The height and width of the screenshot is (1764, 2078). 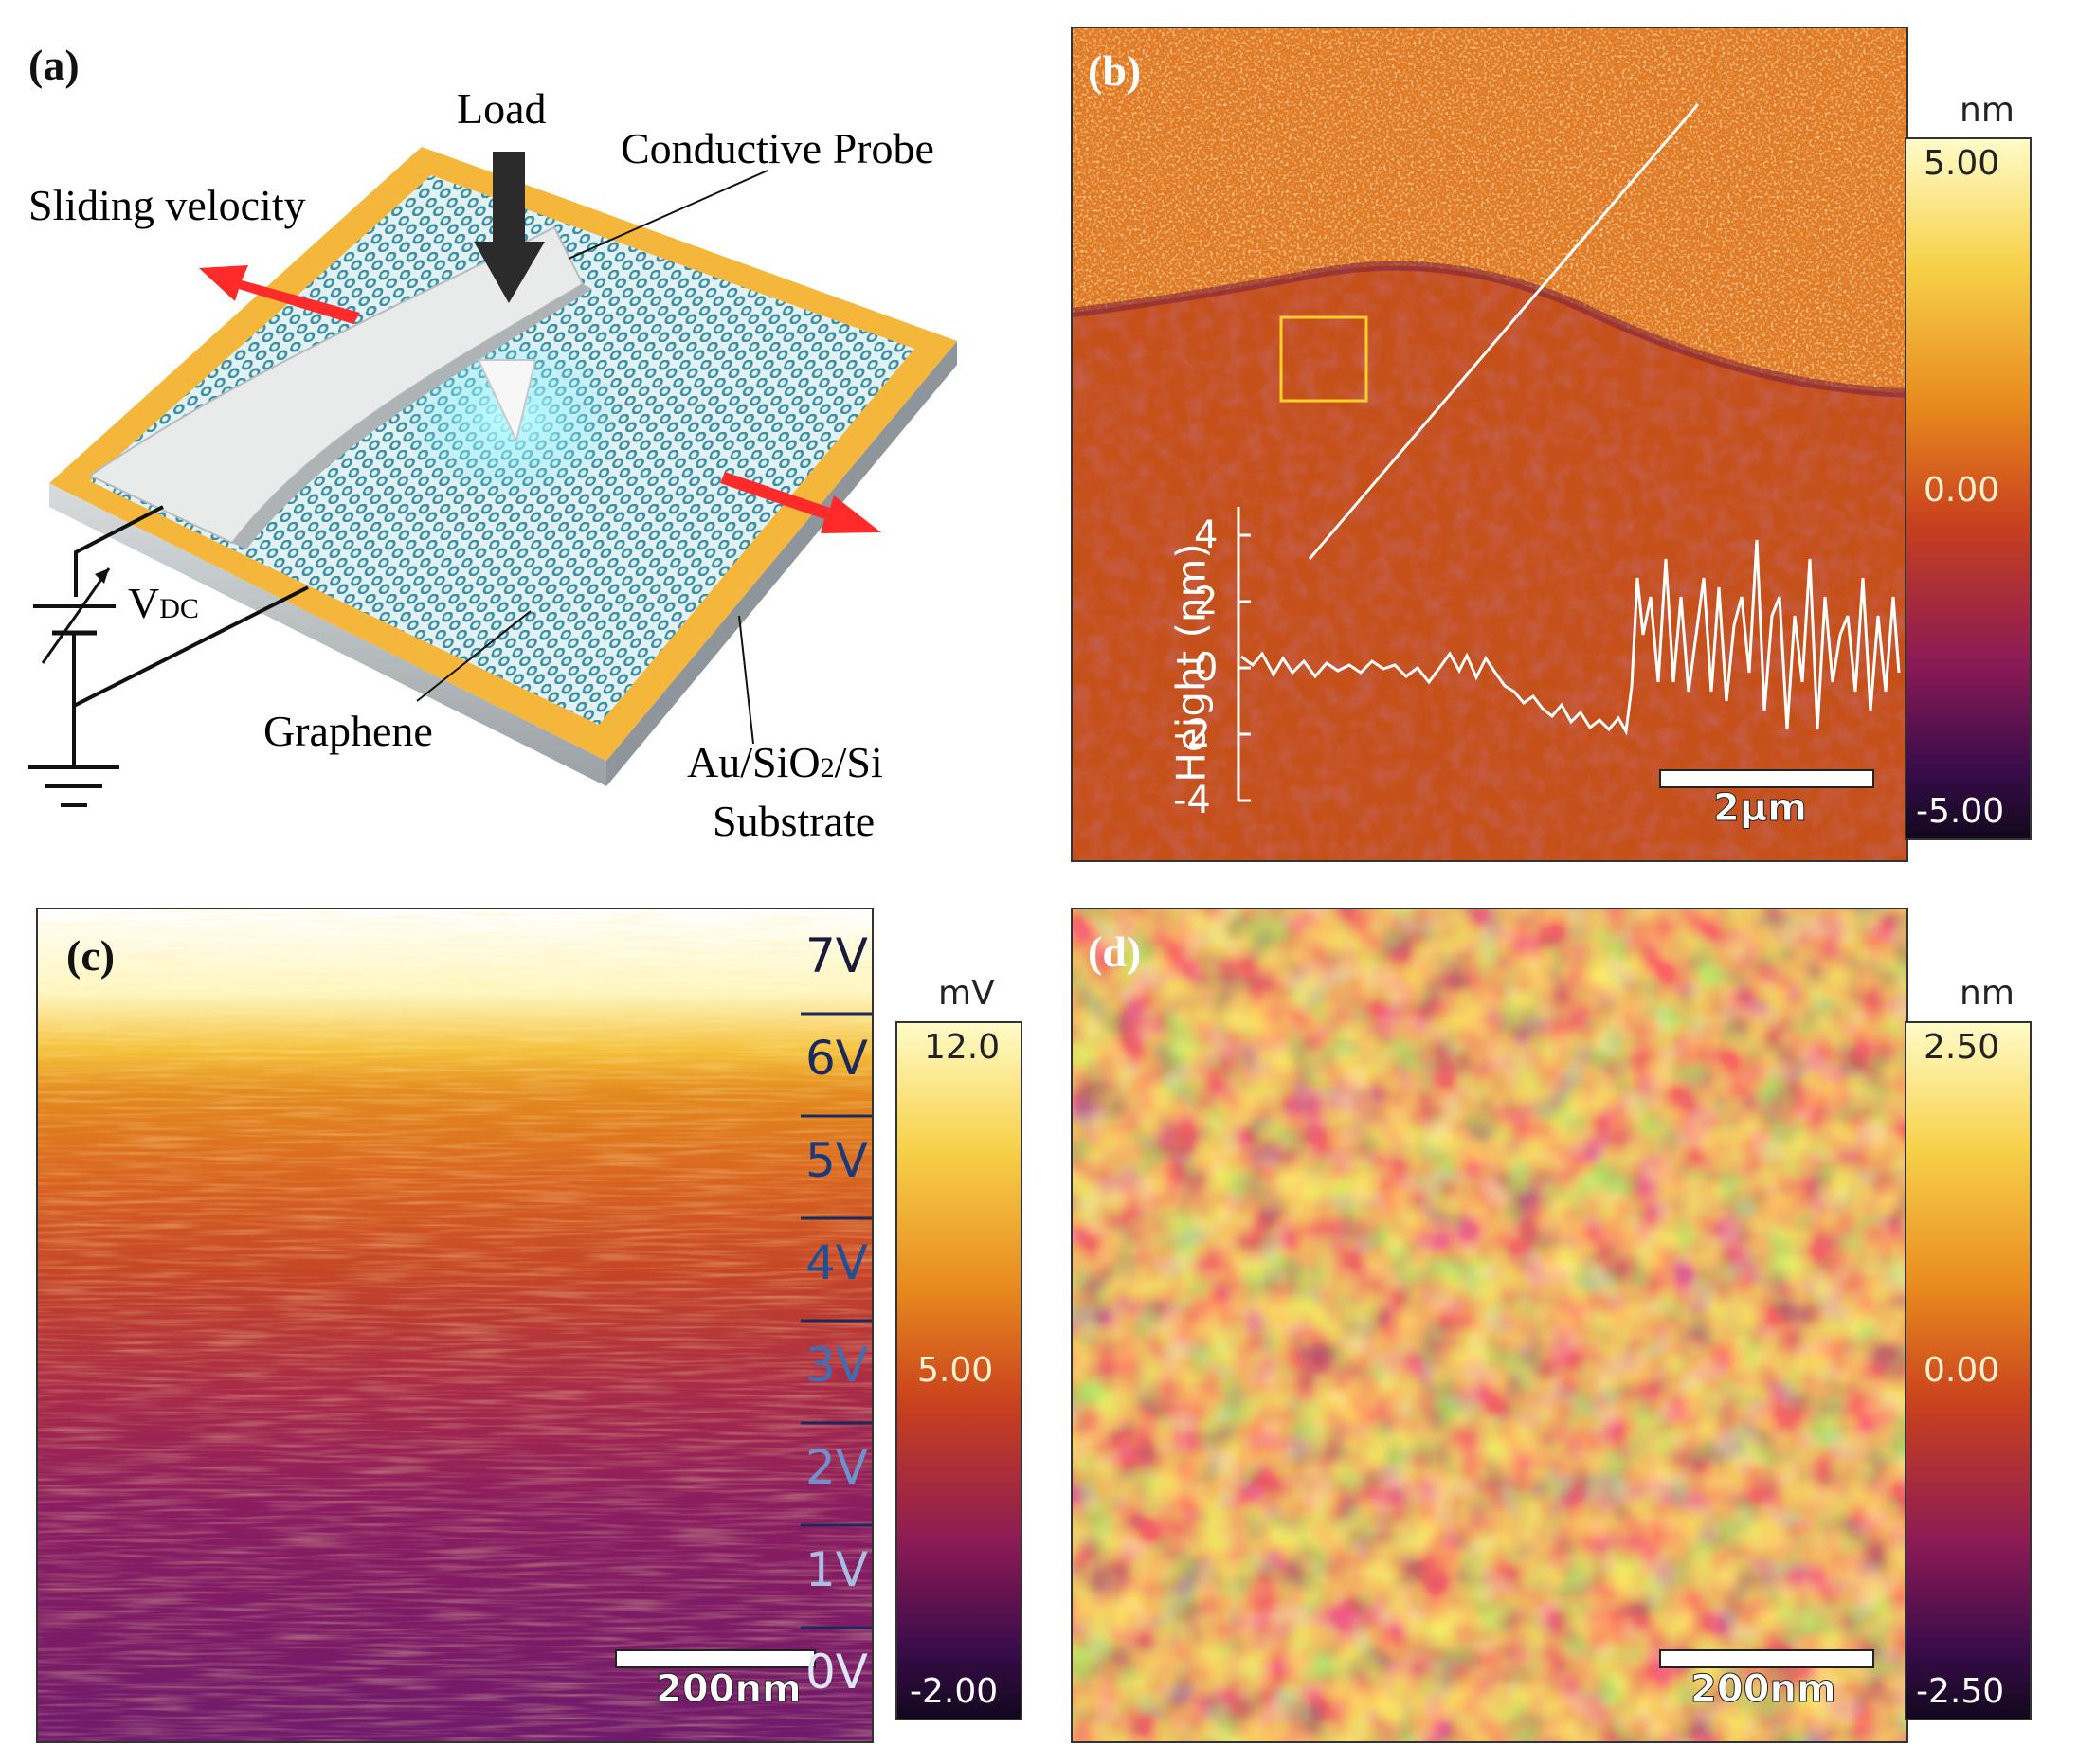 I want to click on voltage-1v: 1V, so click(x=837, y=1569).